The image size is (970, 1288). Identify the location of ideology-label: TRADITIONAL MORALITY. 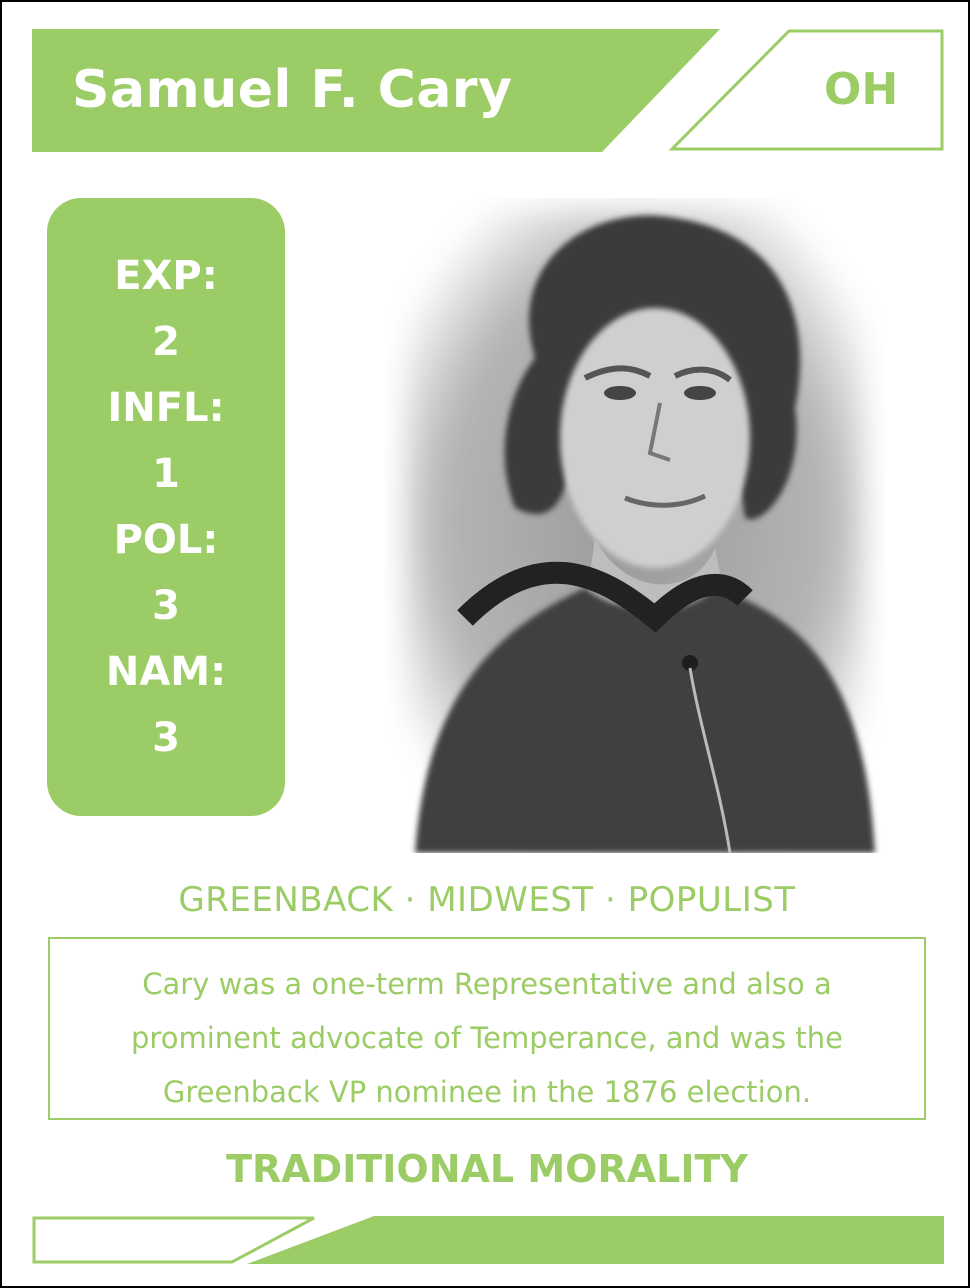
(487, 1169).